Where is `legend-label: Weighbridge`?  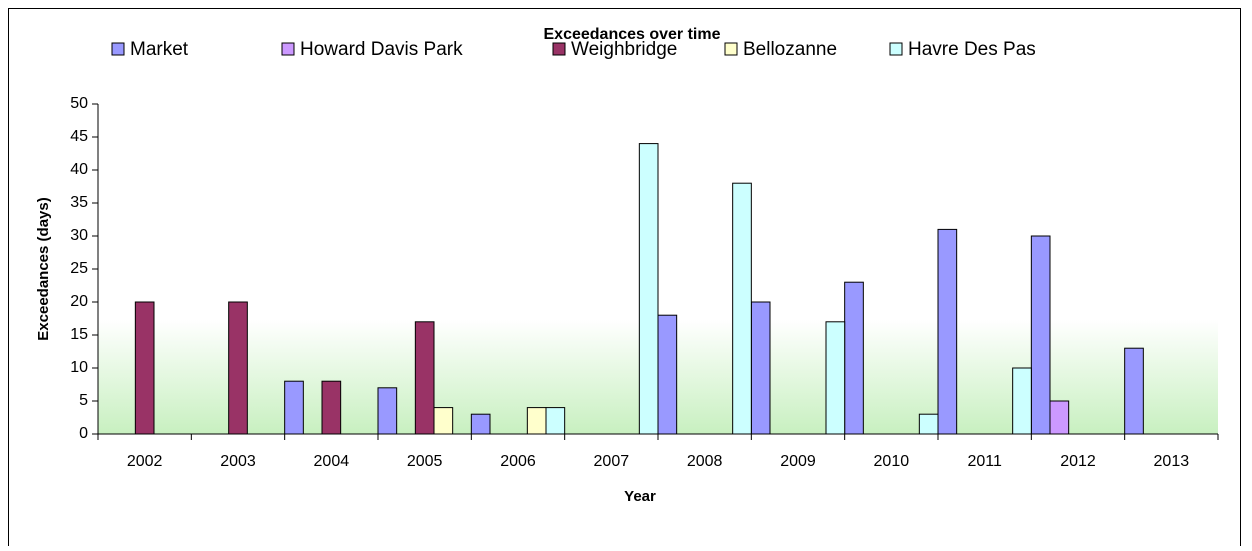
legend-label: Weighbridge is located at coordinates (624, 49).